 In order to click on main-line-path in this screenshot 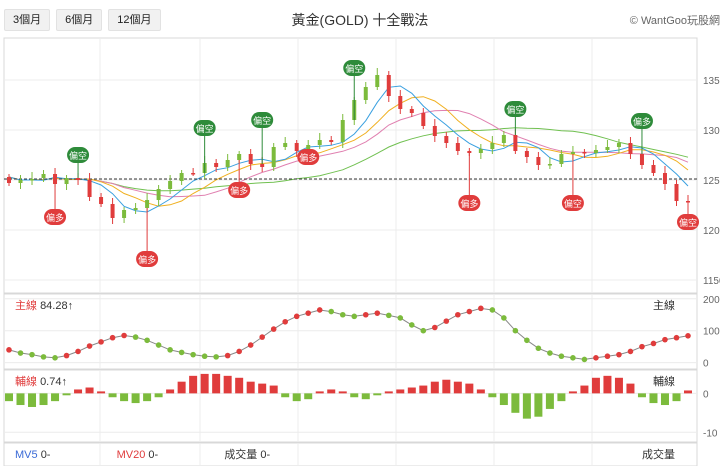, I will do `click(348, 333)`.